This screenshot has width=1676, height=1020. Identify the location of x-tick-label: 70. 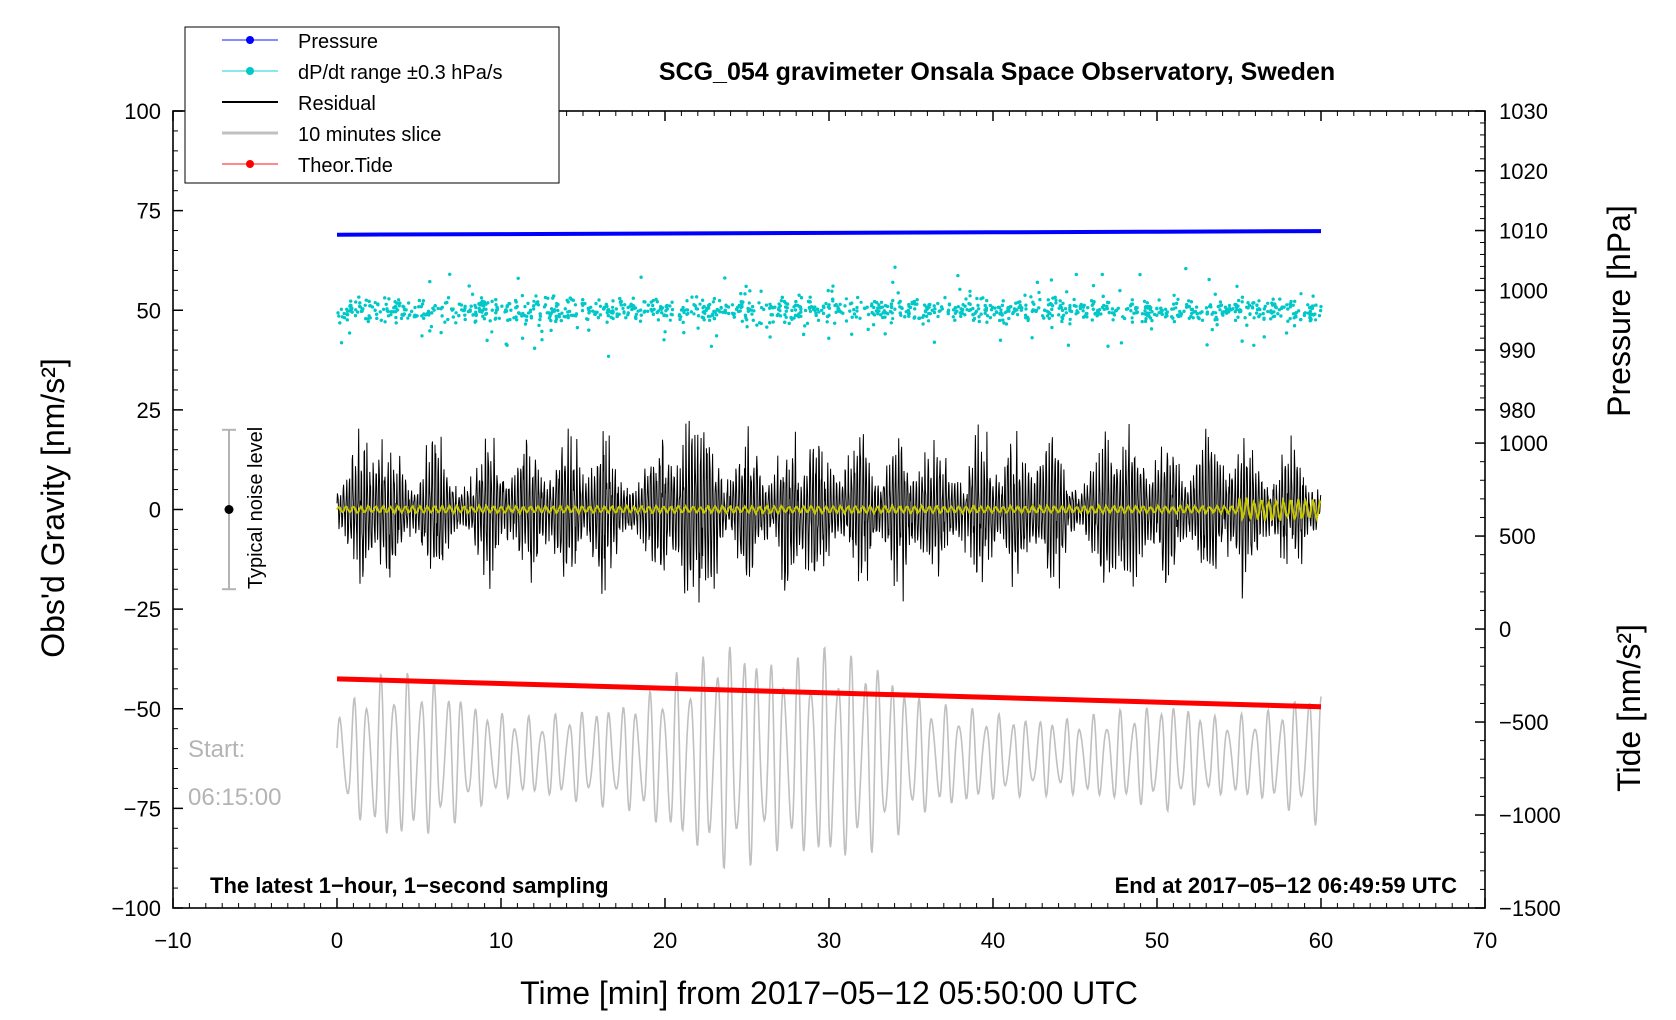
(1485, 940).